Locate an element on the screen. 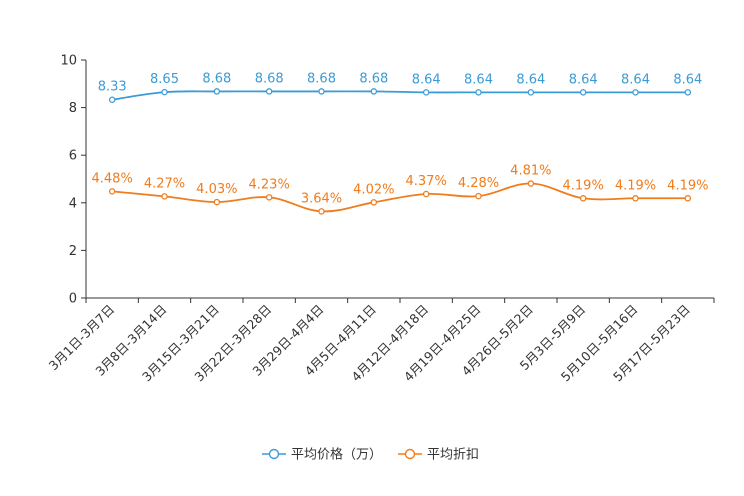 Image resolution: width=744 pixels, height=496 pixels. data-label: 4.27% is located at coordinates (164, 183).